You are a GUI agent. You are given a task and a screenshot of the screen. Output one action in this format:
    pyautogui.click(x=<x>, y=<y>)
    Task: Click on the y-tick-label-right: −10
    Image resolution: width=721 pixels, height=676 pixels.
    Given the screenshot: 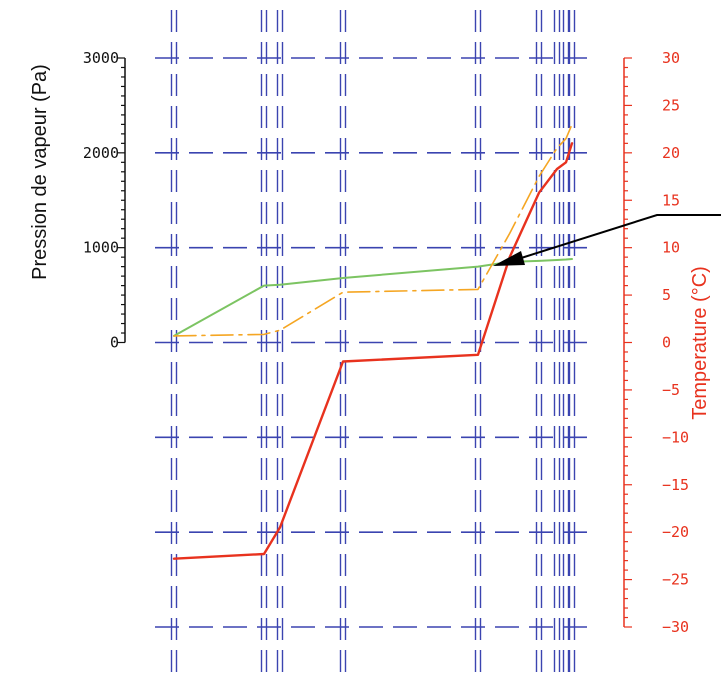 What is the action you would take?
    pyautogui.click(x=675, y=437)
    